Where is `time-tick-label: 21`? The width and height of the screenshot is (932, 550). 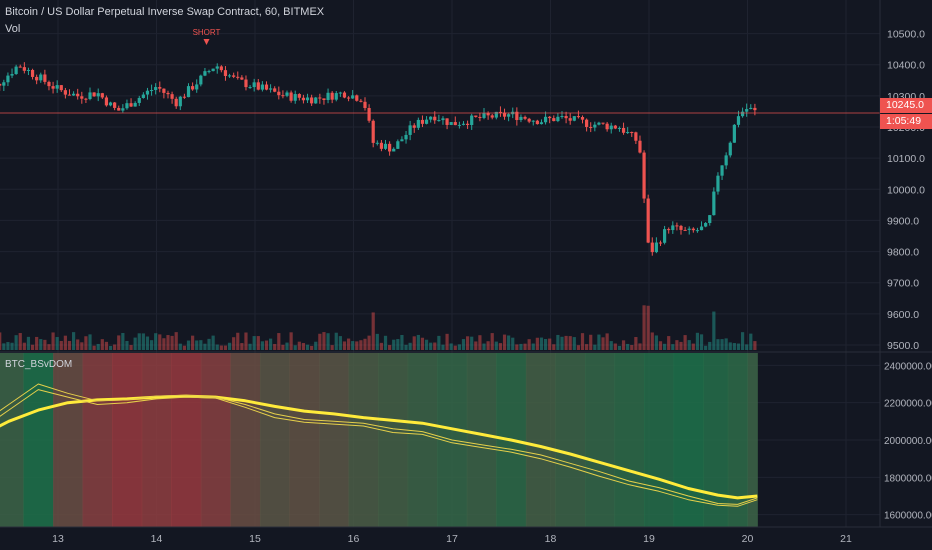
time-tick-label: 21 is located at coordinates (846, 539).